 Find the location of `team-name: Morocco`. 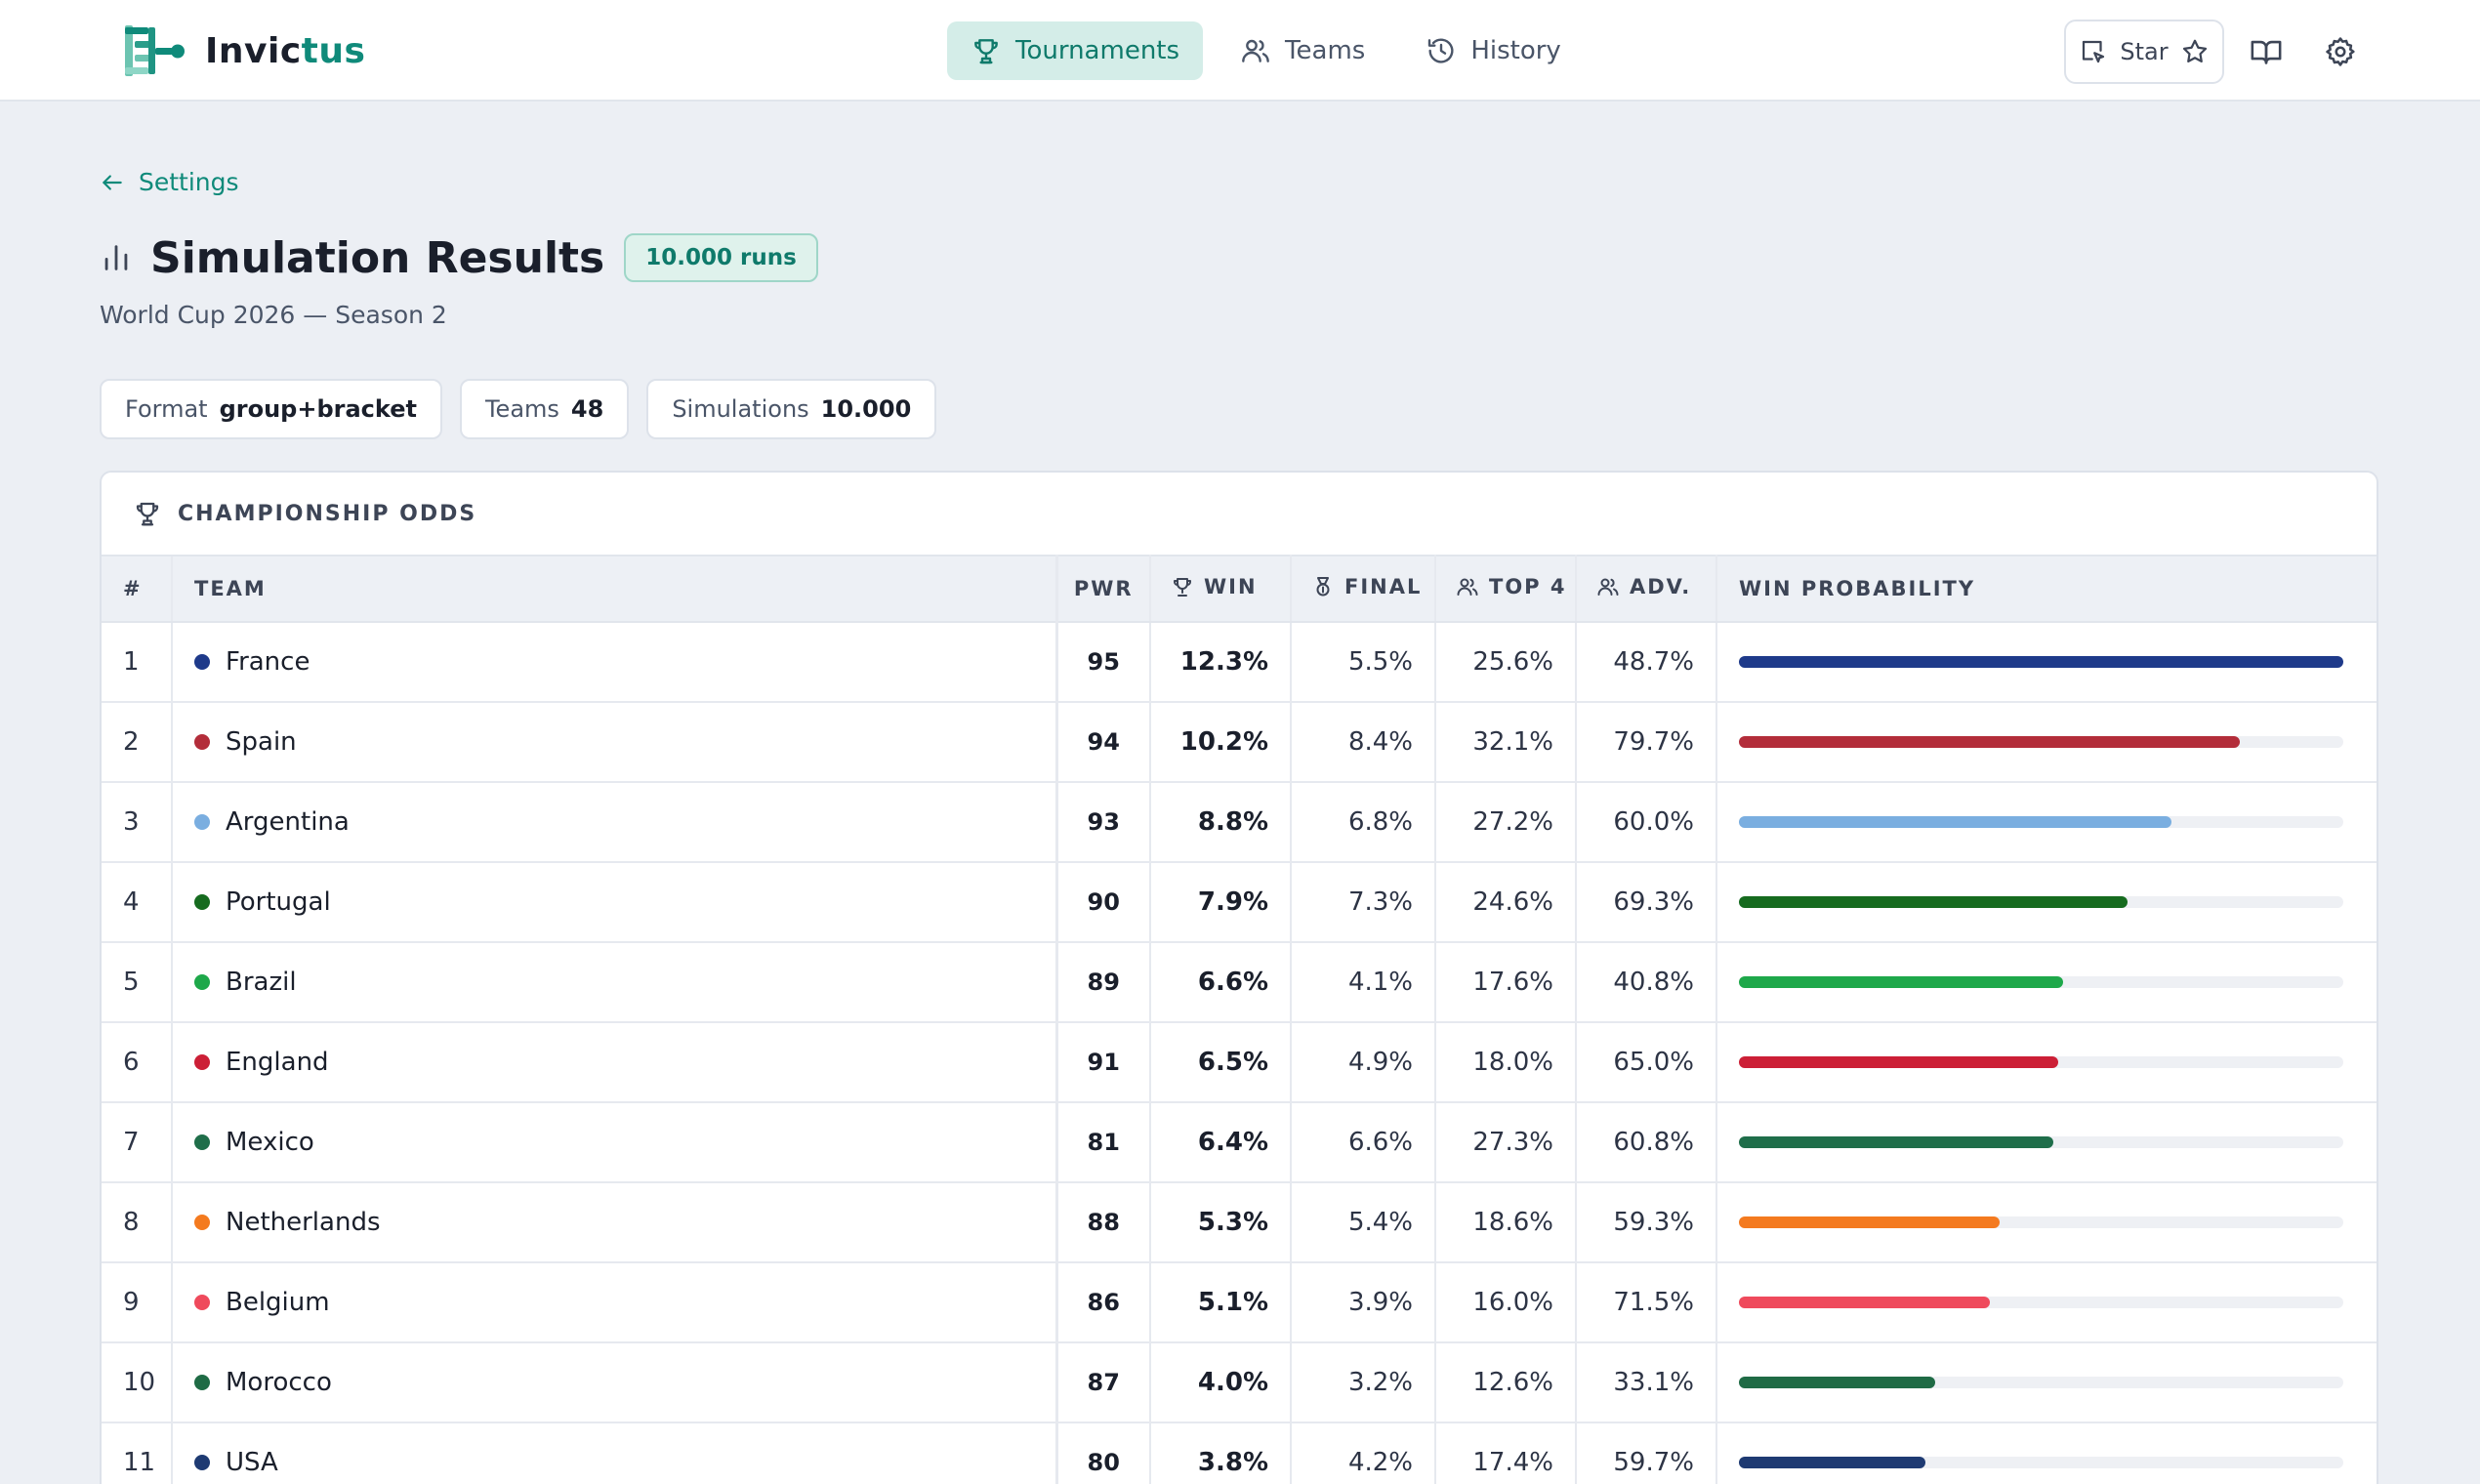

team-name: Morocco is located at coordinates (279, 1382).